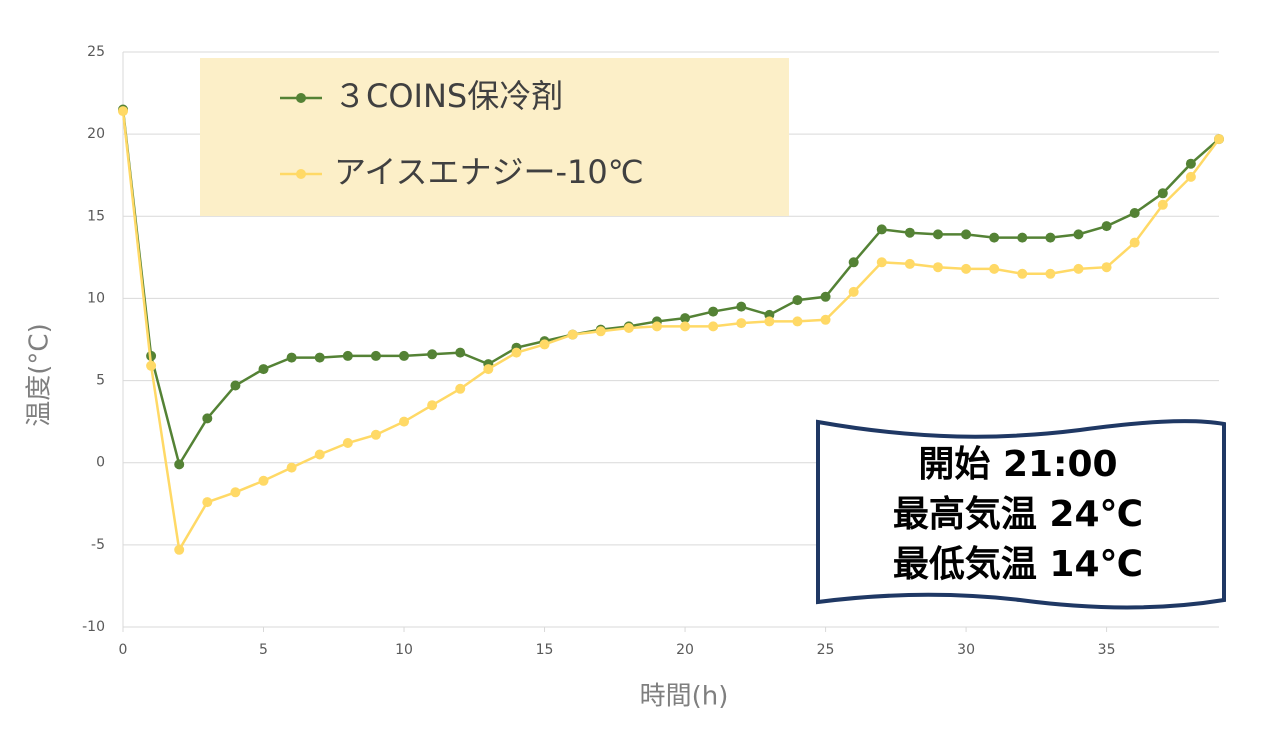 This screenshot has height=749, width=1276. Describe the element at coordinates (263, 650) in the screenshot. I see `x-tick-label: 5` at that location.